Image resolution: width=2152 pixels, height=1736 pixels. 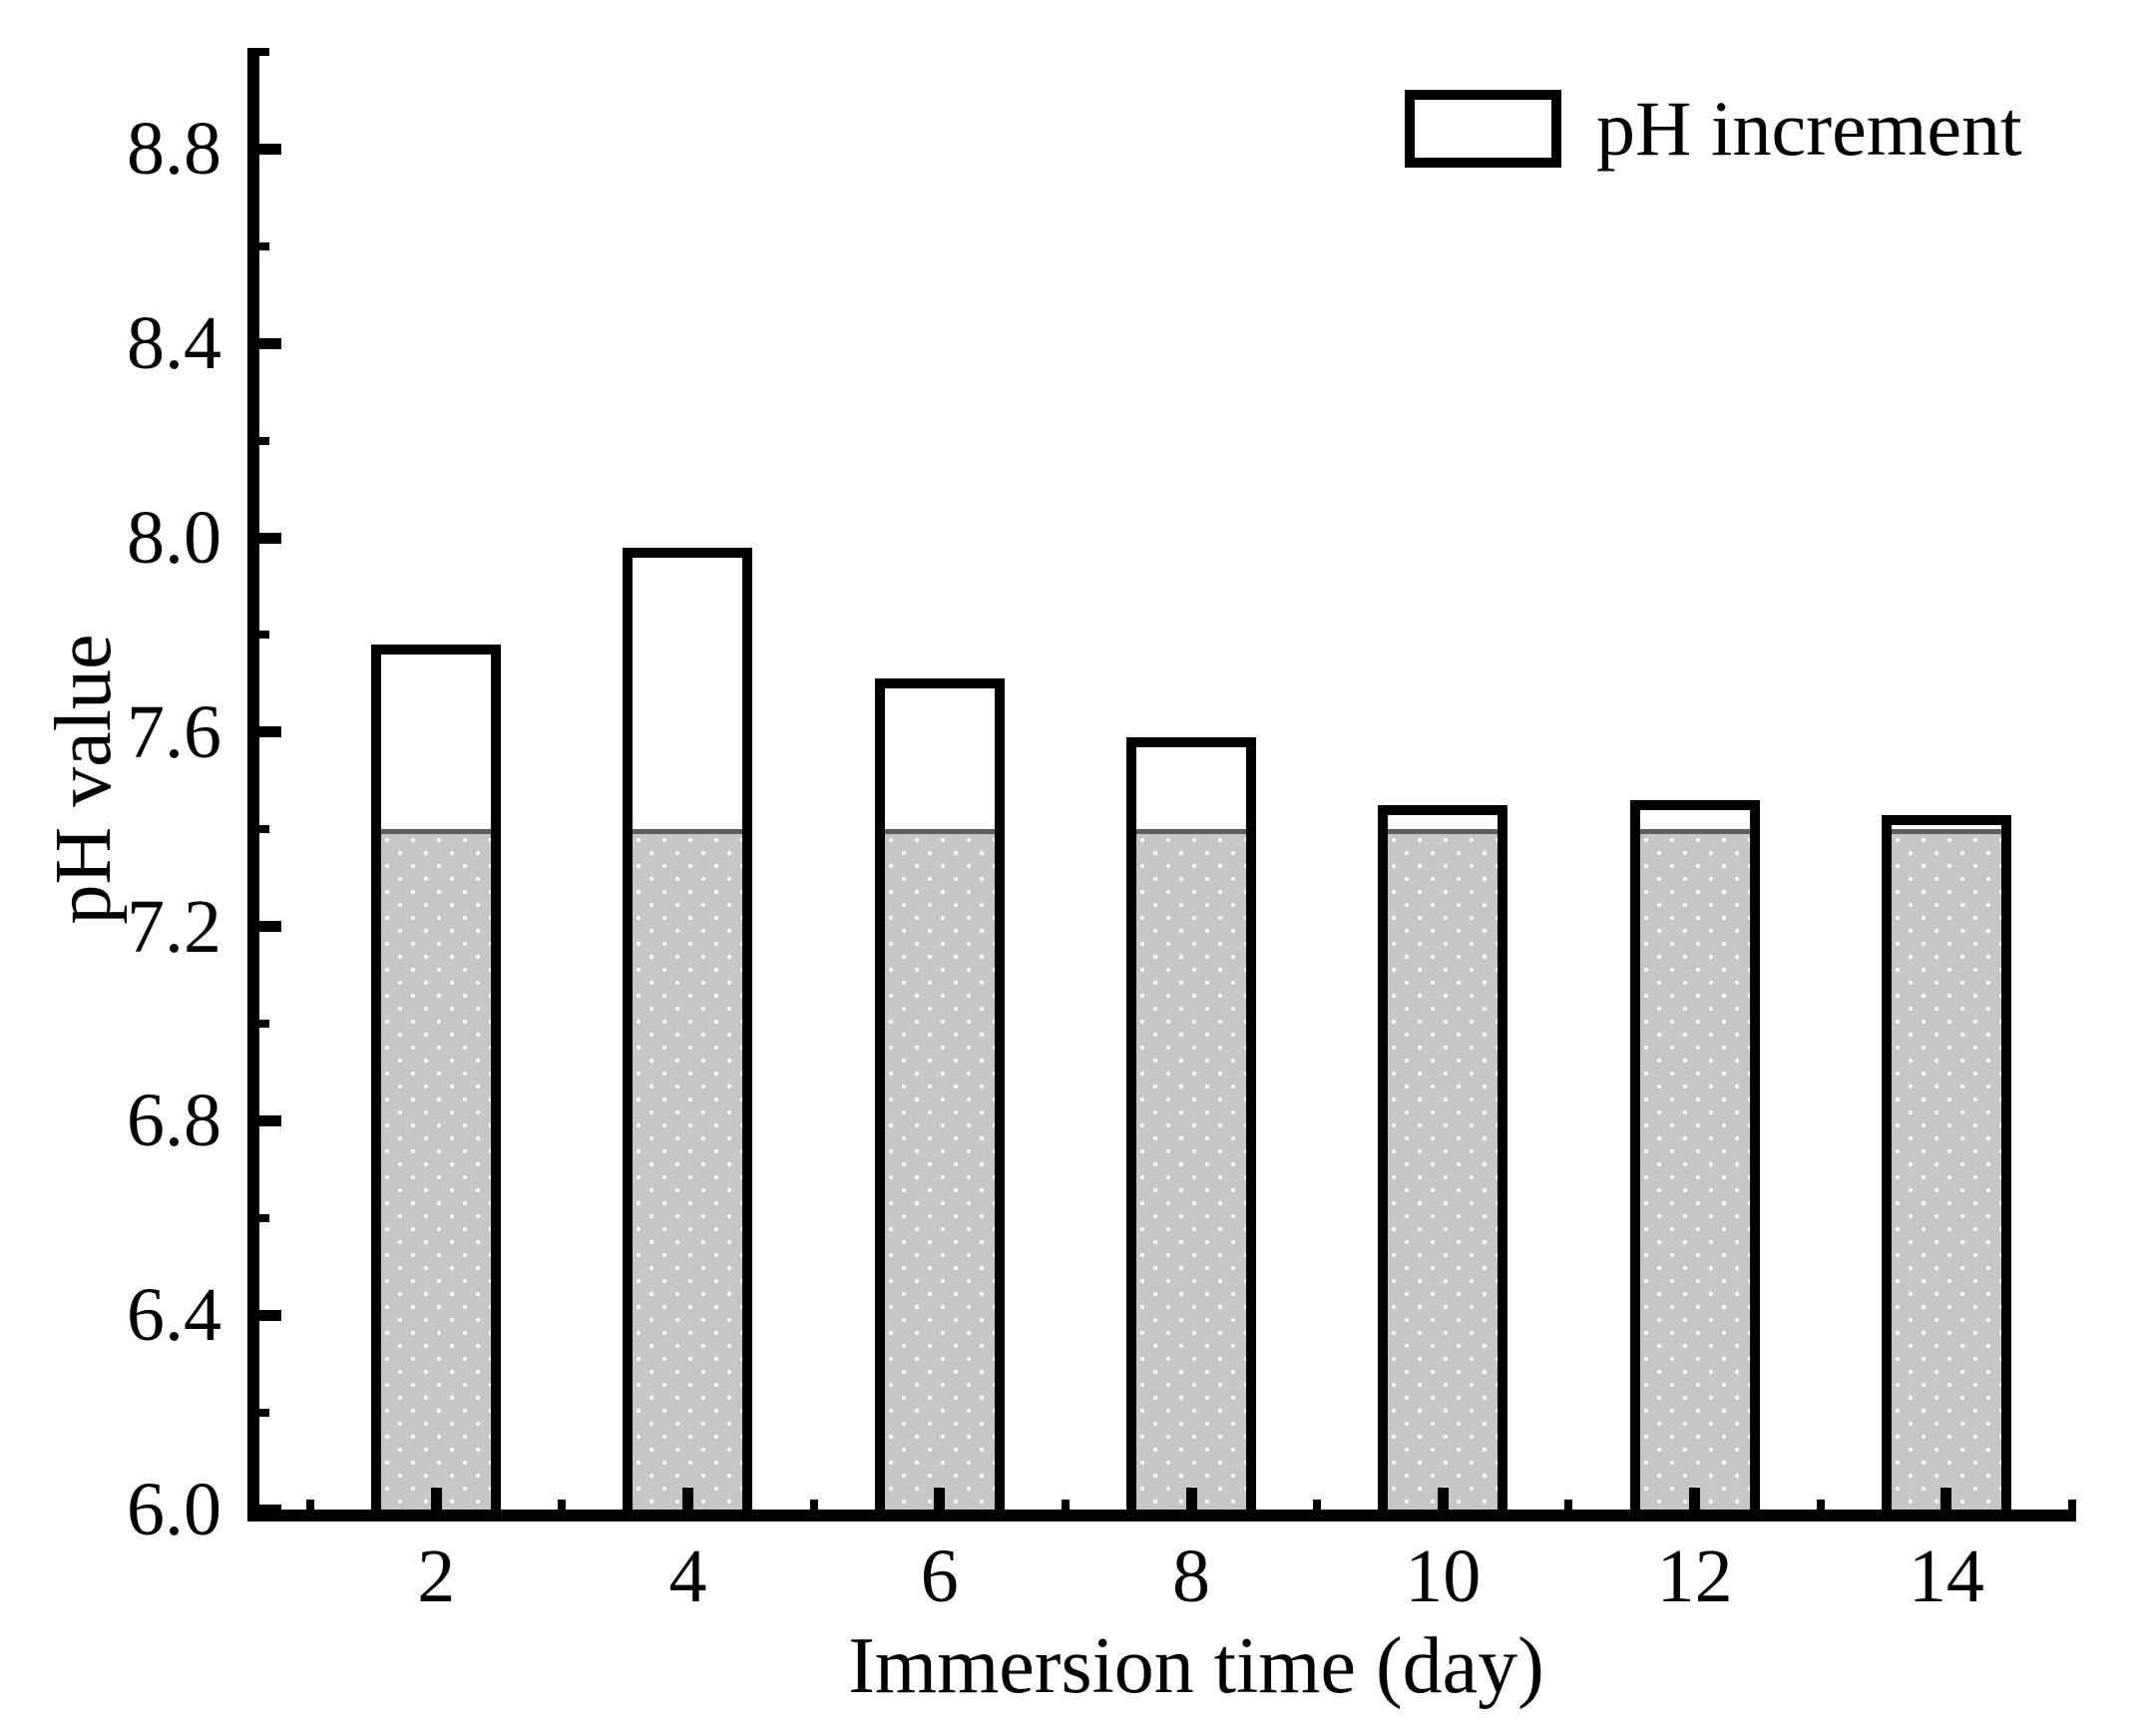 I want to click on x-axis-tick-label: 6, so click(x=939, y=1576).